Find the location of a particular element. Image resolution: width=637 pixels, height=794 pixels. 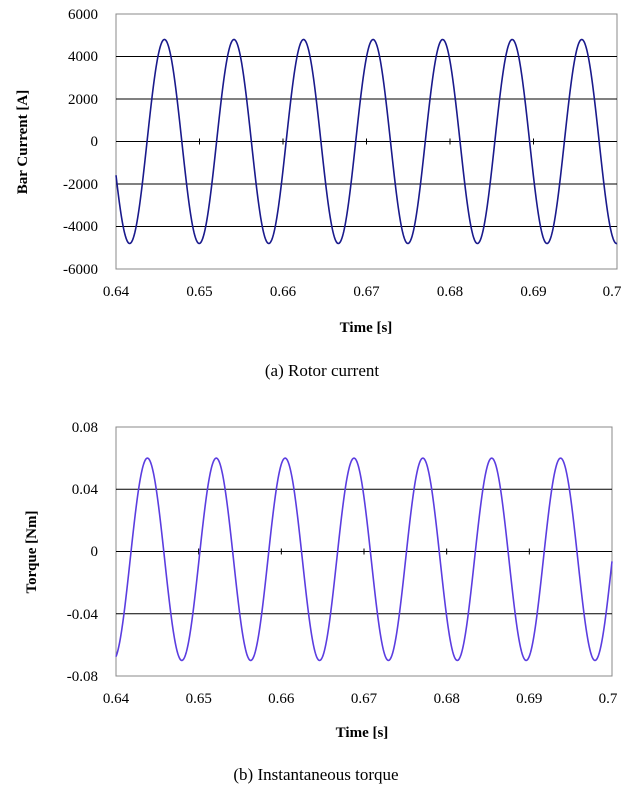

chart-a-ytick-label: -4000 is located at coordinates (80, 227).